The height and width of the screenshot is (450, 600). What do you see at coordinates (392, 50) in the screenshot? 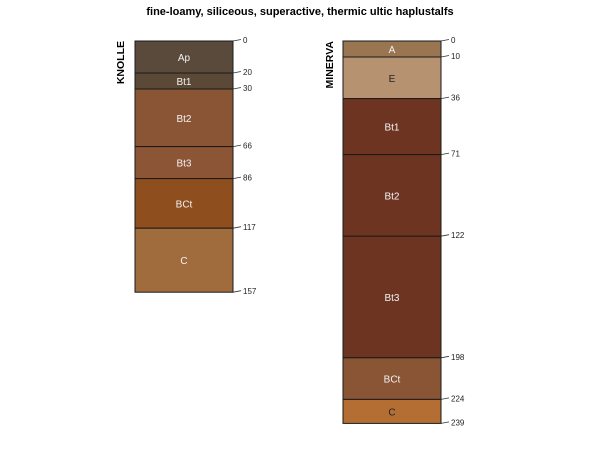
I see `horizon-label-minerva-0: A` at bounding box center [392, 50].